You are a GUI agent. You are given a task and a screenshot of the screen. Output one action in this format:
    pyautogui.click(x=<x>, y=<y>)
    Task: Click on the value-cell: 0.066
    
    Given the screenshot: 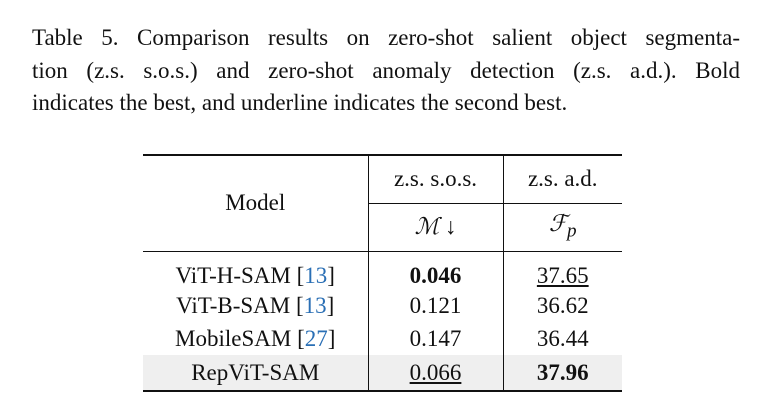 What is the action you would take?
    pyautogui.click(x=435, y=373)
    